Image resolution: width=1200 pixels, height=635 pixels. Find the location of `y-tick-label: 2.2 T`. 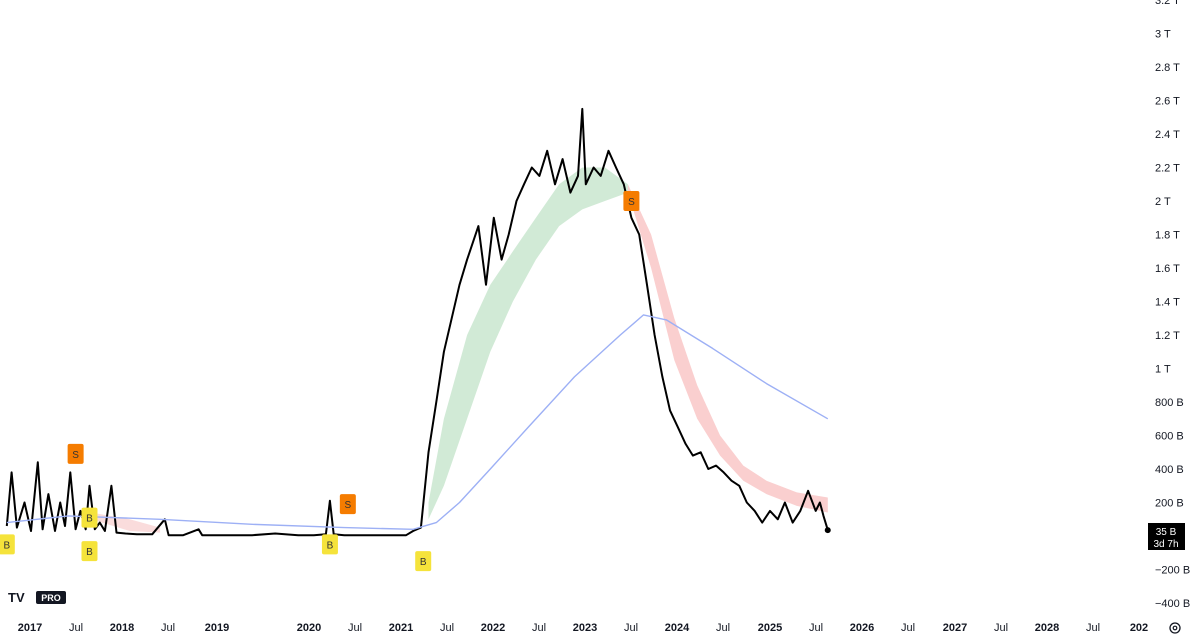

y-tick-label: 2.2 T is located at coordinates (1167, 169).